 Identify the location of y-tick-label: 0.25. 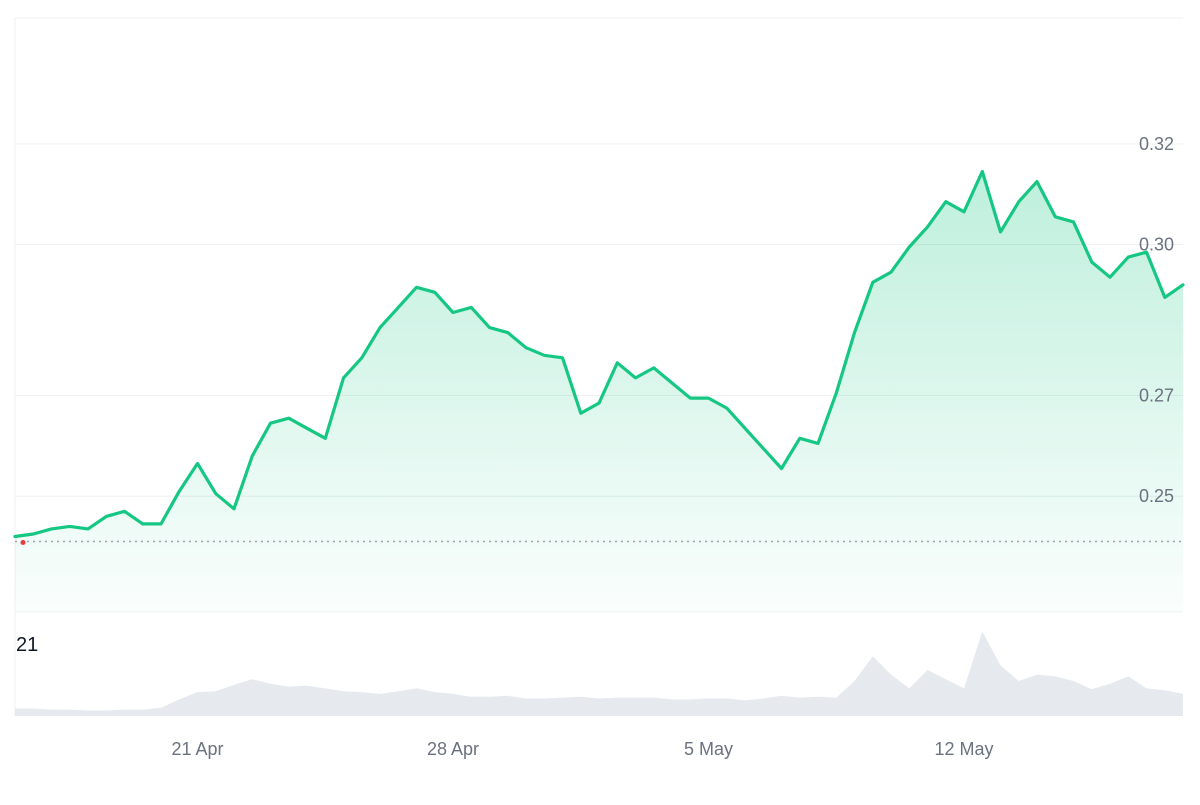
(1156, 496).